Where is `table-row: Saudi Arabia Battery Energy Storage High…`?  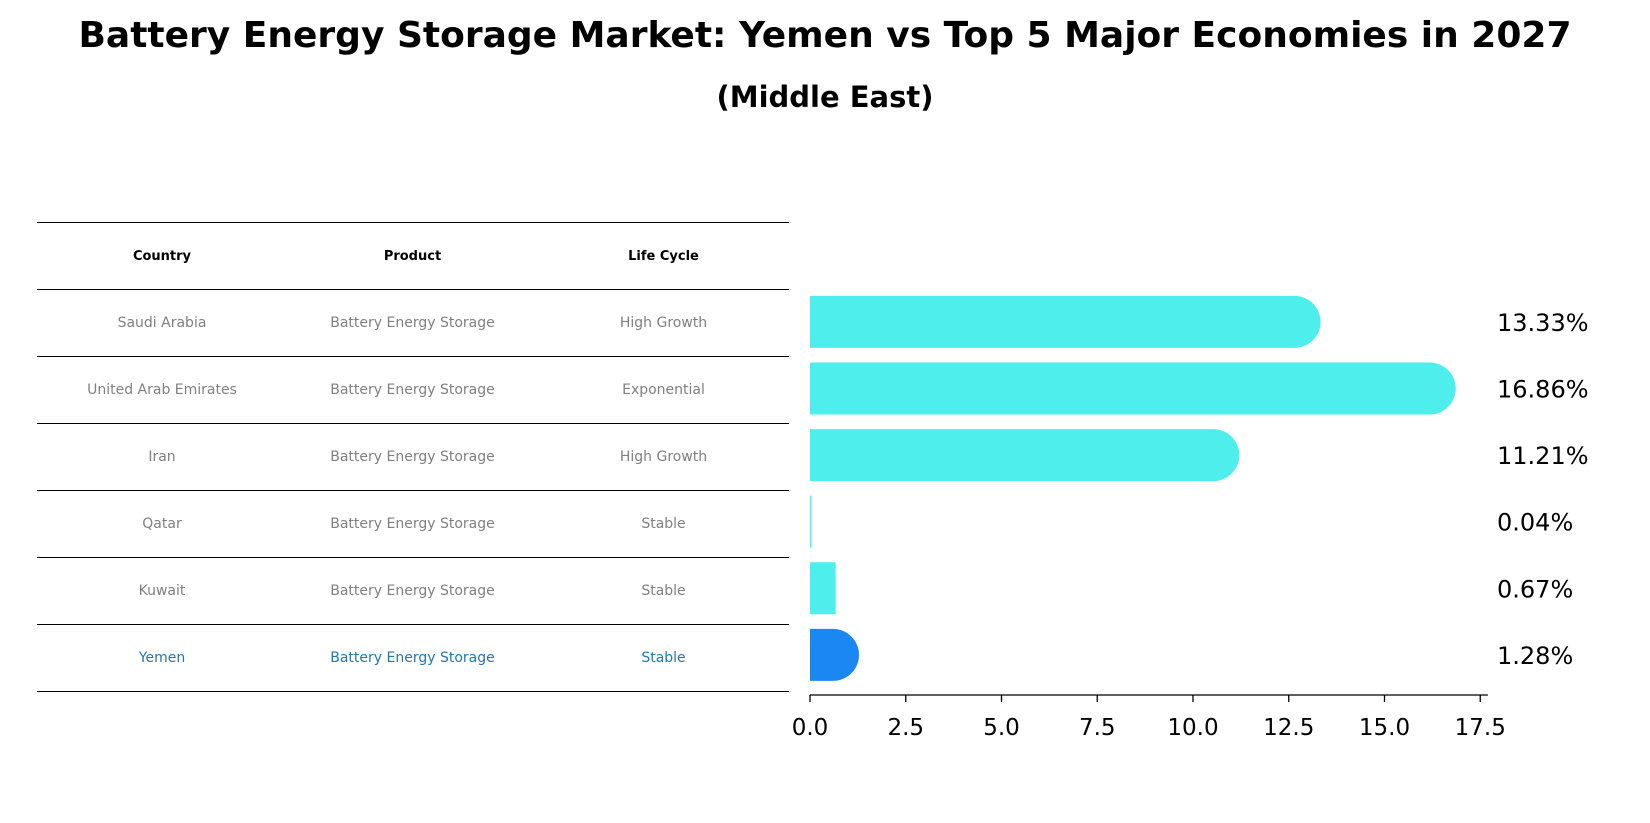
table-row: Saudi Arabia Battery Energy Storage High… is located at coordinates (413, 323).